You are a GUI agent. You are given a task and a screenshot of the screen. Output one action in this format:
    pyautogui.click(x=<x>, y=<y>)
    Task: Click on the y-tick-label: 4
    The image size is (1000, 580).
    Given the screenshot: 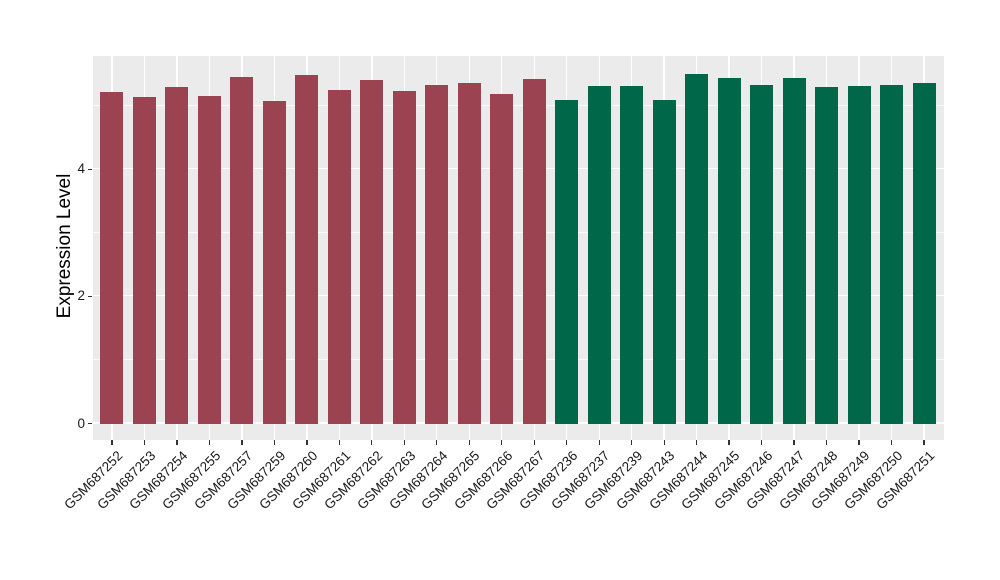 What is the action you would take?
    pyautogui.click(x=81, y=169)
    